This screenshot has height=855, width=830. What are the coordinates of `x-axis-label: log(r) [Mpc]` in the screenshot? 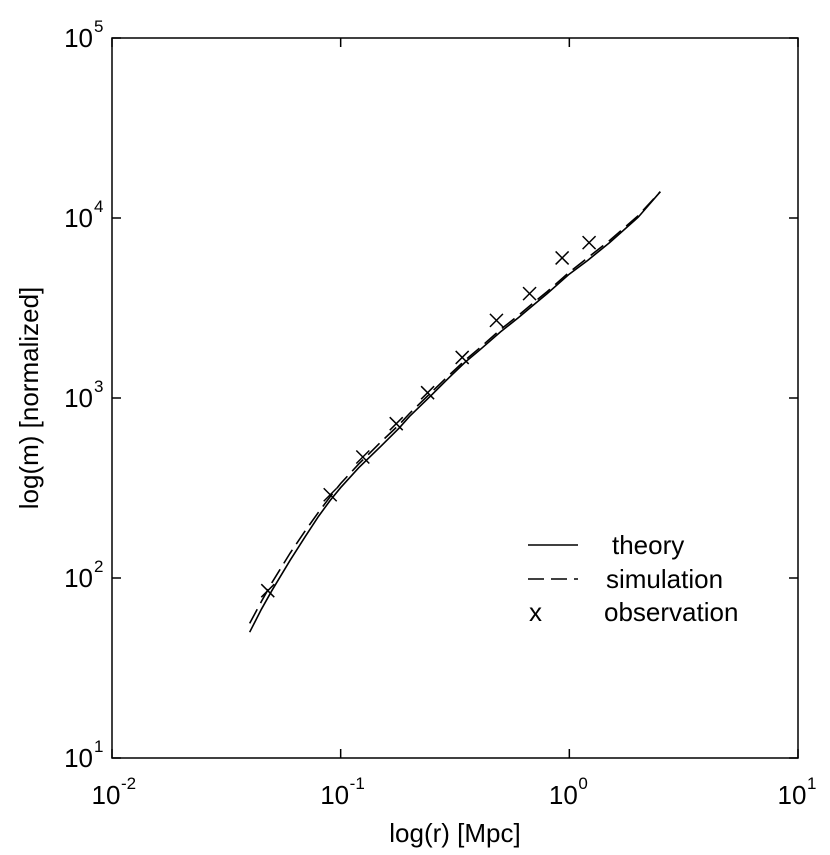 It's located at (454, 833).